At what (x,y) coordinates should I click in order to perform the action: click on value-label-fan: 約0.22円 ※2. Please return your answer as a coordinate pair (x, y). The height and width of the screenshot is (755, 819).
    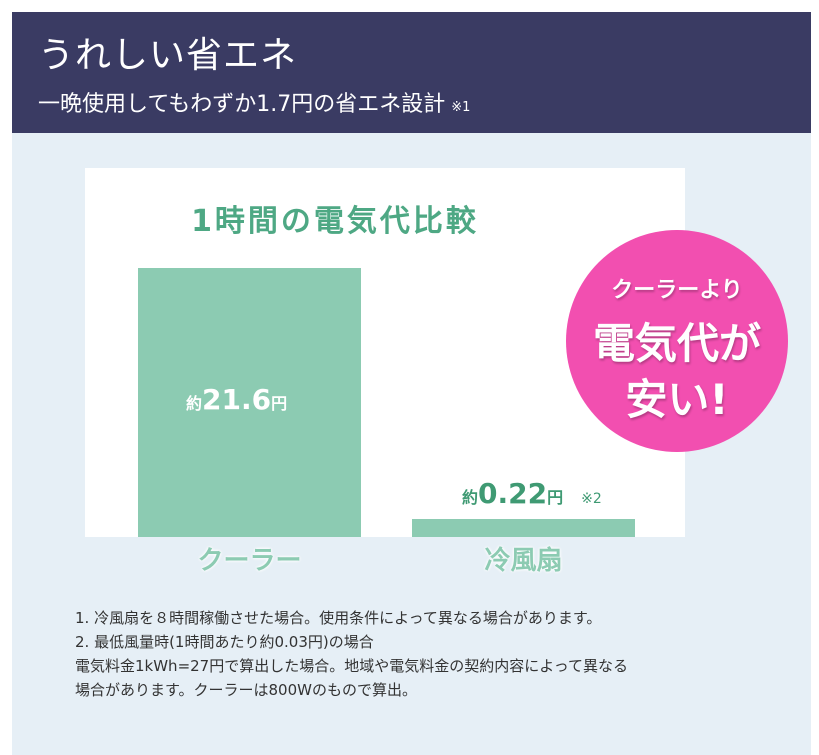
    Looking at the image, I should click on (532, 493).